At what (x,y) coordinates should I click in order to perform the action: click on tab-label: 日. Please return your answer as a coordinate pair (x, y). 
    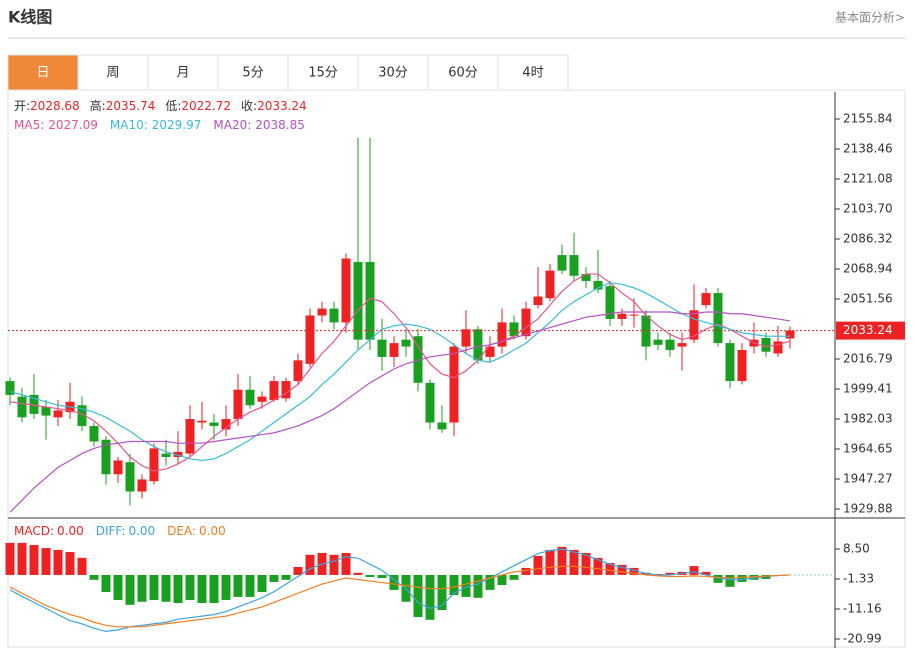
    Looking at the image, I should click on (42, 73).